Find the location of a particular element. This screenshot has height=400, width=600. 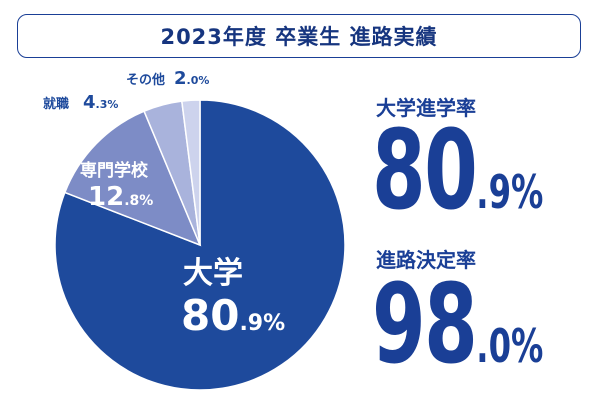

vocational-value-dec: .8% is located at coordinates (138, 201).